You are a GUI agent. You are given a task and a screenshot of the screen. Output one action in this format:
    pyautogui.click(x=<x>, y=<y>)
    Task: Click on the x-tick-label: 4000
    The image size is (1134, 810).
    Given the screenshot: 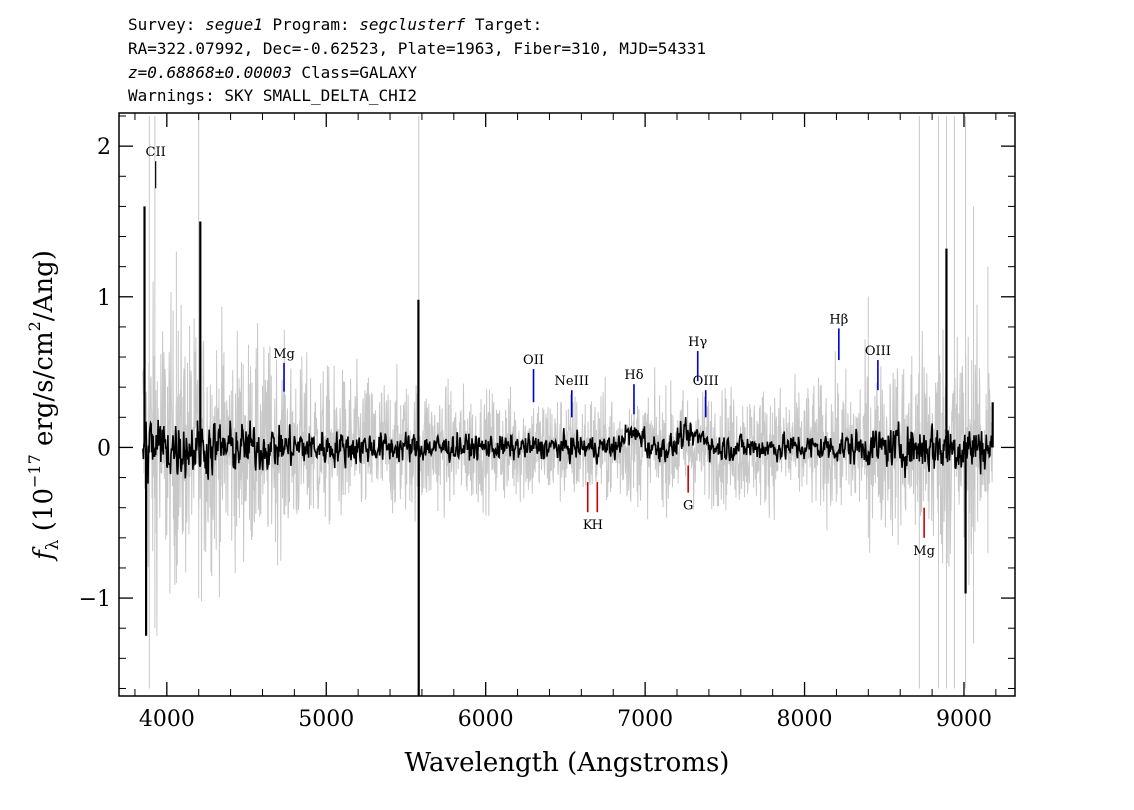 What is the action you would take?
    pyautogui.click(x=167, y=719)
    